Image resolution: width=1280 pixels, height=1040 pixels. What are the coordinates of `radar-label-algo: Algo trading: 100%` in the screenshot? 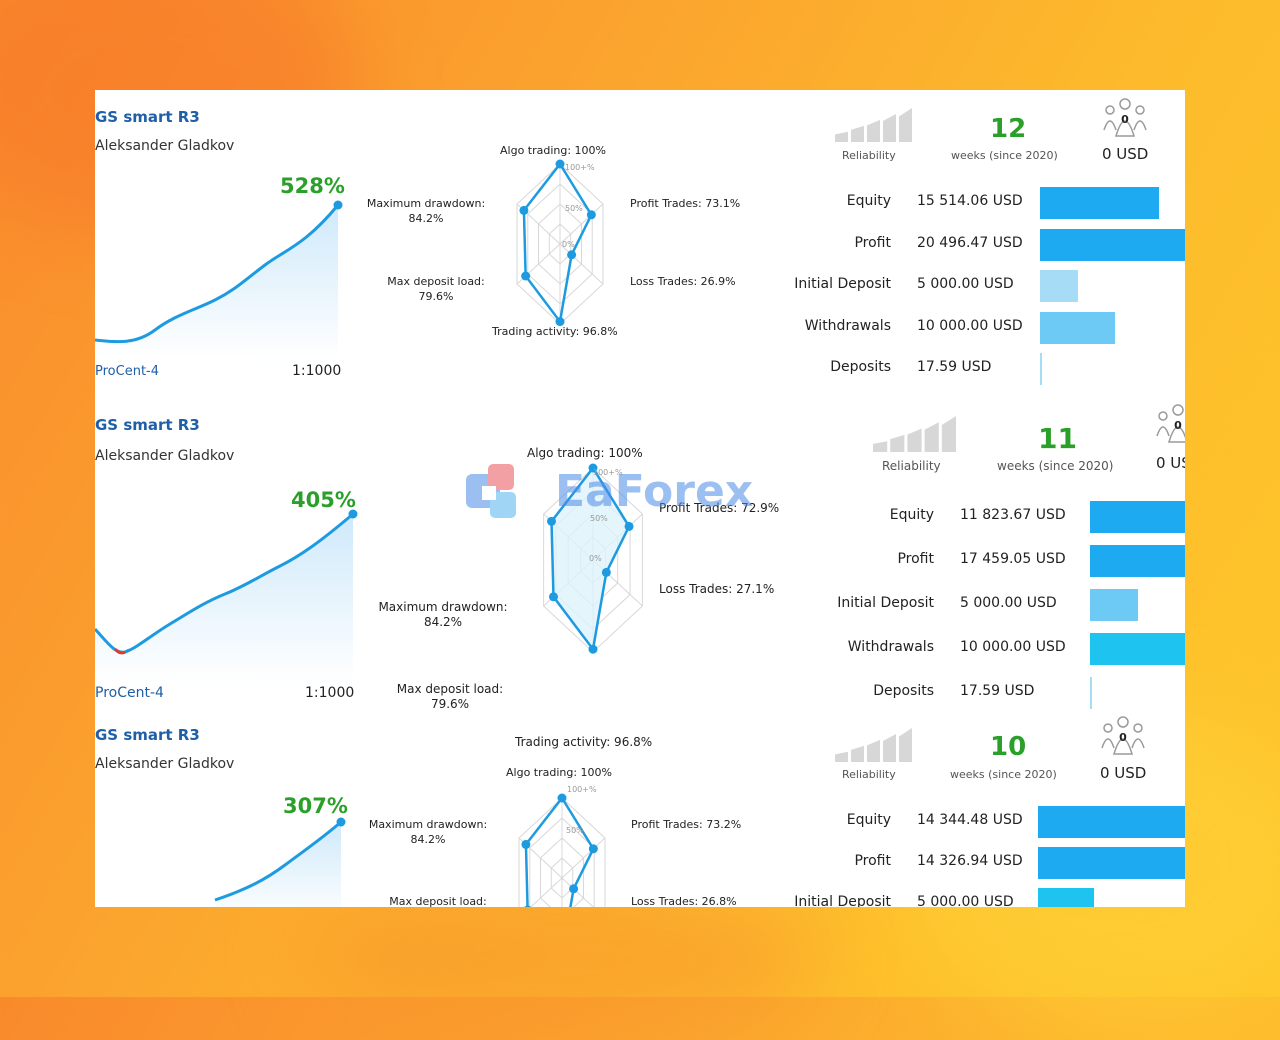 It's located at (585, 453).